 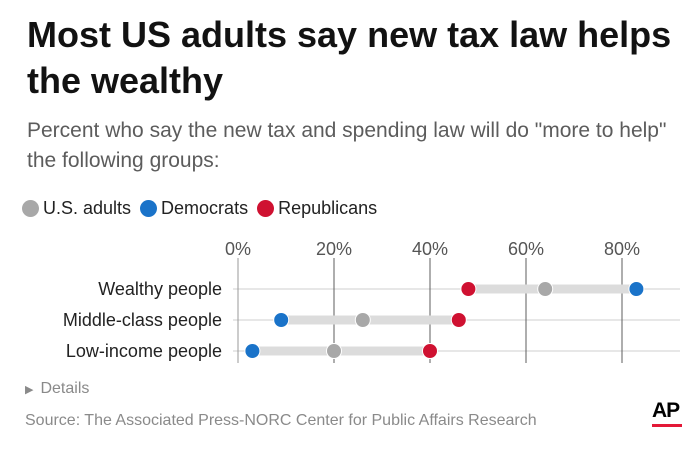 What do you see at coordinates (87, 207) in the screenshot?
I see `legend-label-us-adults: U.S. adults` at bounding box center [87, 207].